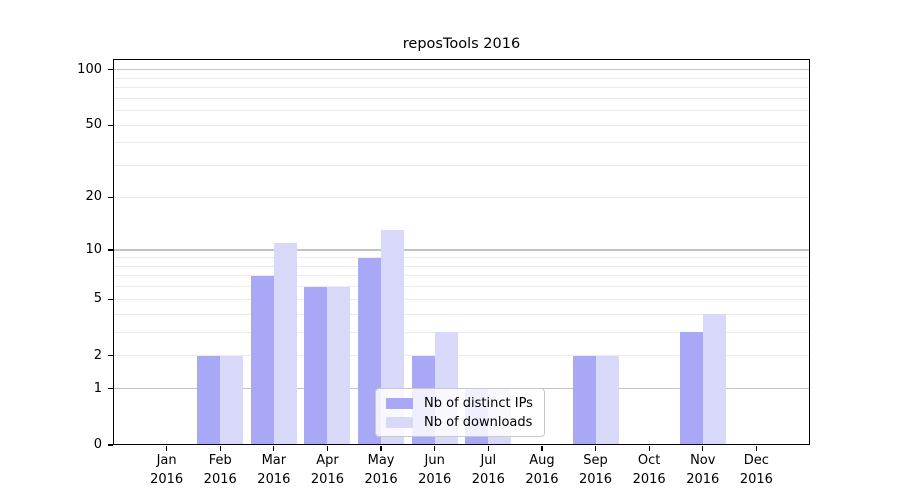  I want to click on y-tick-label: 5, so click(97, 299).